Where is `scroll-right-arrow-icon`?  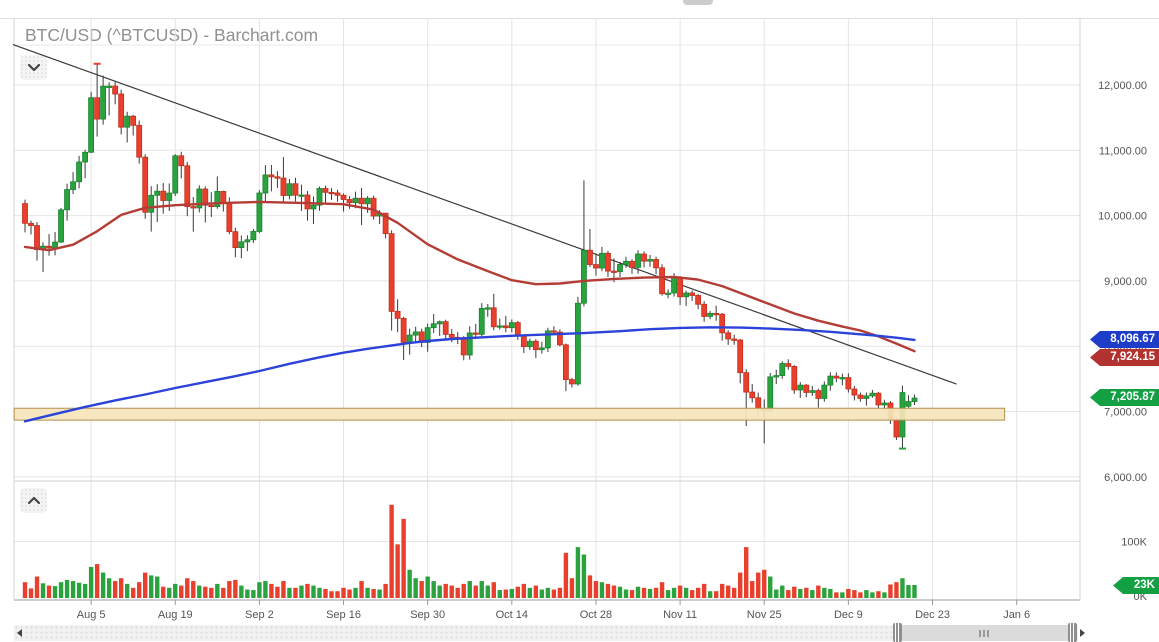
scroll-right-arrow-icon is located at coordinates (1082, 633).